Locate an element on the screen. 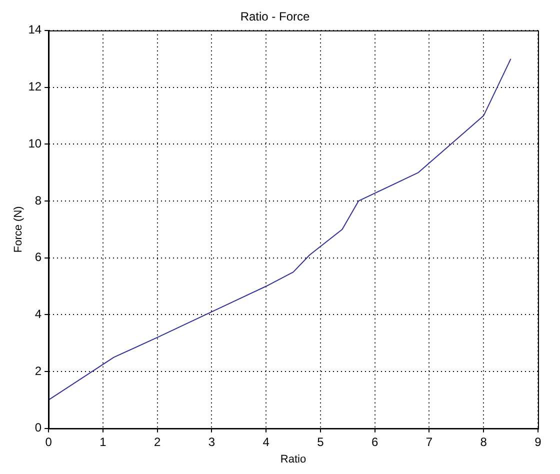  y-tick-label: 14 is located at coordinates (35, 29).